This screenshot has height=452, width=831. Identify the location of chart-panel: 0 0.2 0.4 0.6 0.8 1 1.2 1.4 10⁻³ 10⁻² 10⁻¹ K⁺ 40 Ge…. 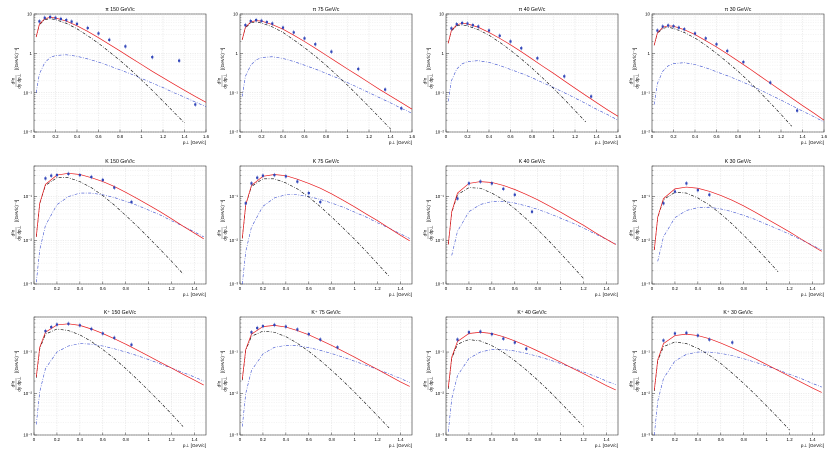
(521, 379).